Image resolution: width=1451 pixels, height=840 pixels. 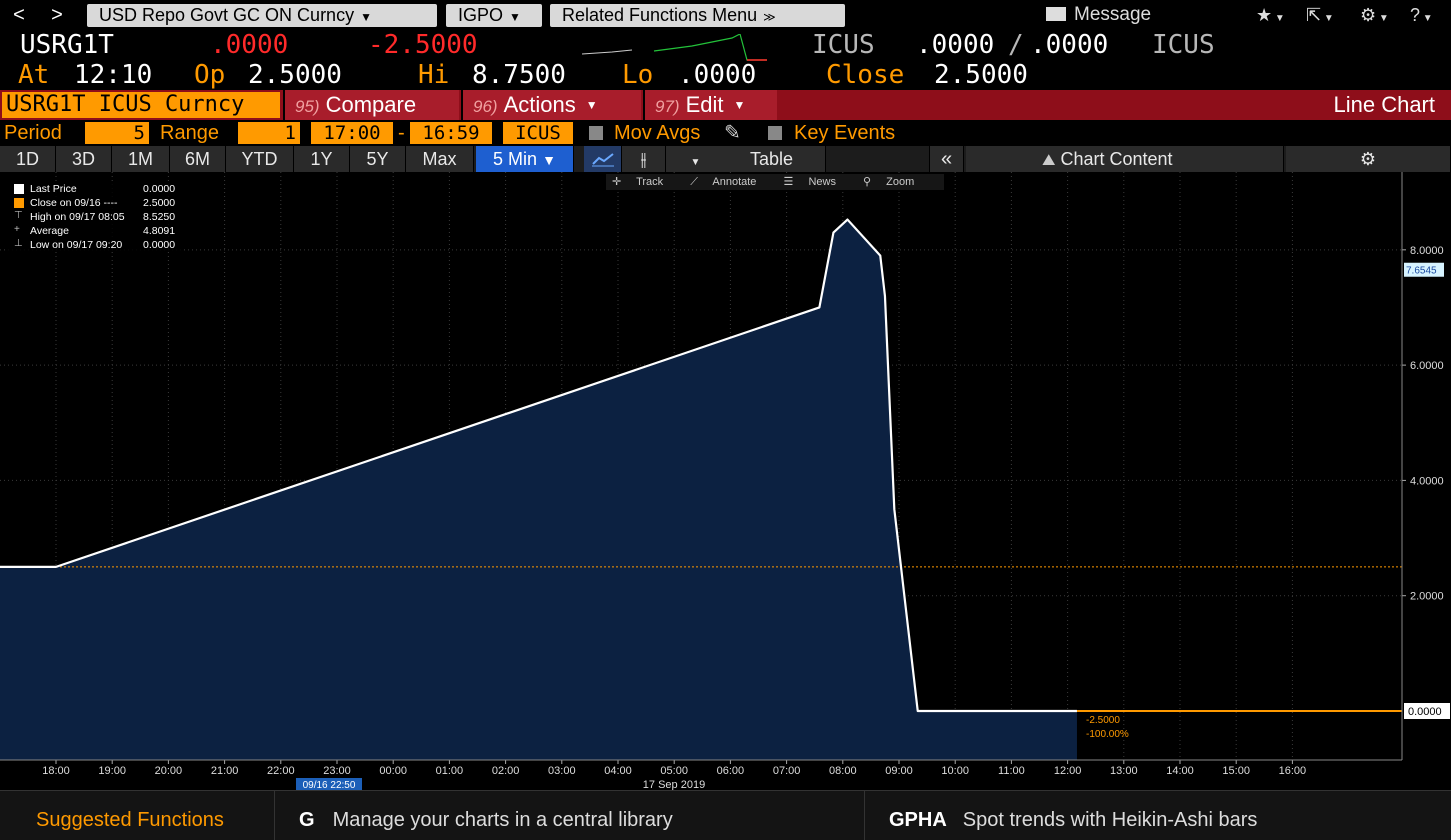 I want to click on y-tick-label: 4.0000, so click(x=1427, y=481).